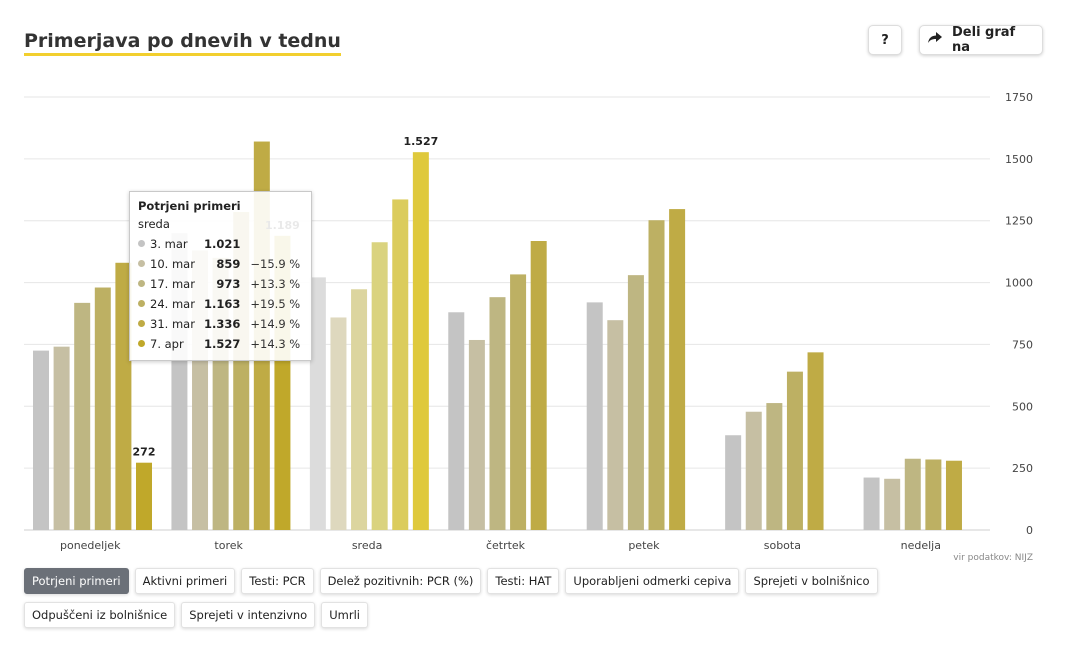 The width and height of the screenshot is (1077, 647). Describe the element at coordinates (222, 324) in the screenshot. I see `tooltip-value: 1.336` at that location.